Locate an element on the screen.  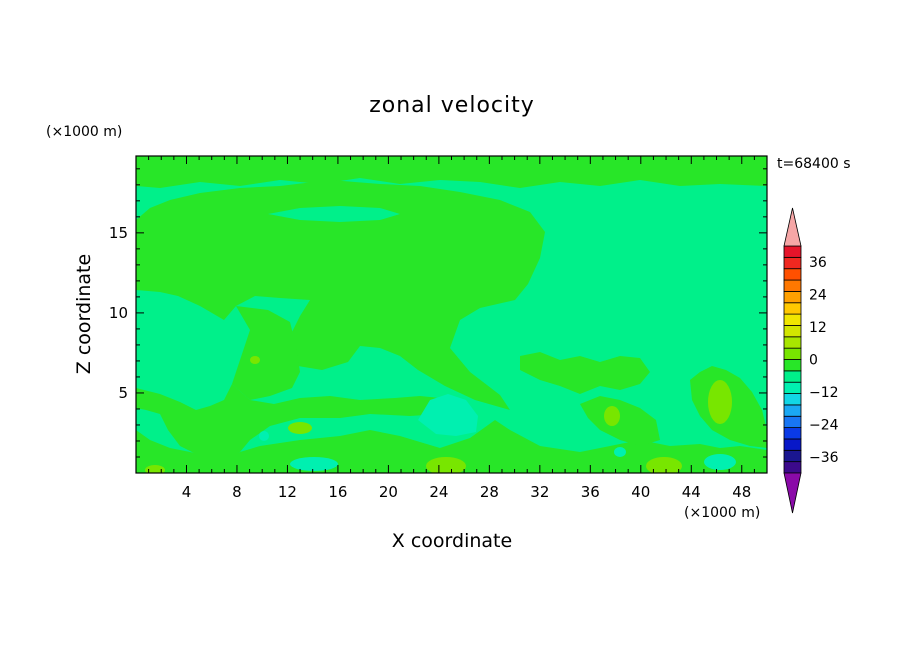
colorbar-tick-label: 0 is located at coordinates (813, 361).